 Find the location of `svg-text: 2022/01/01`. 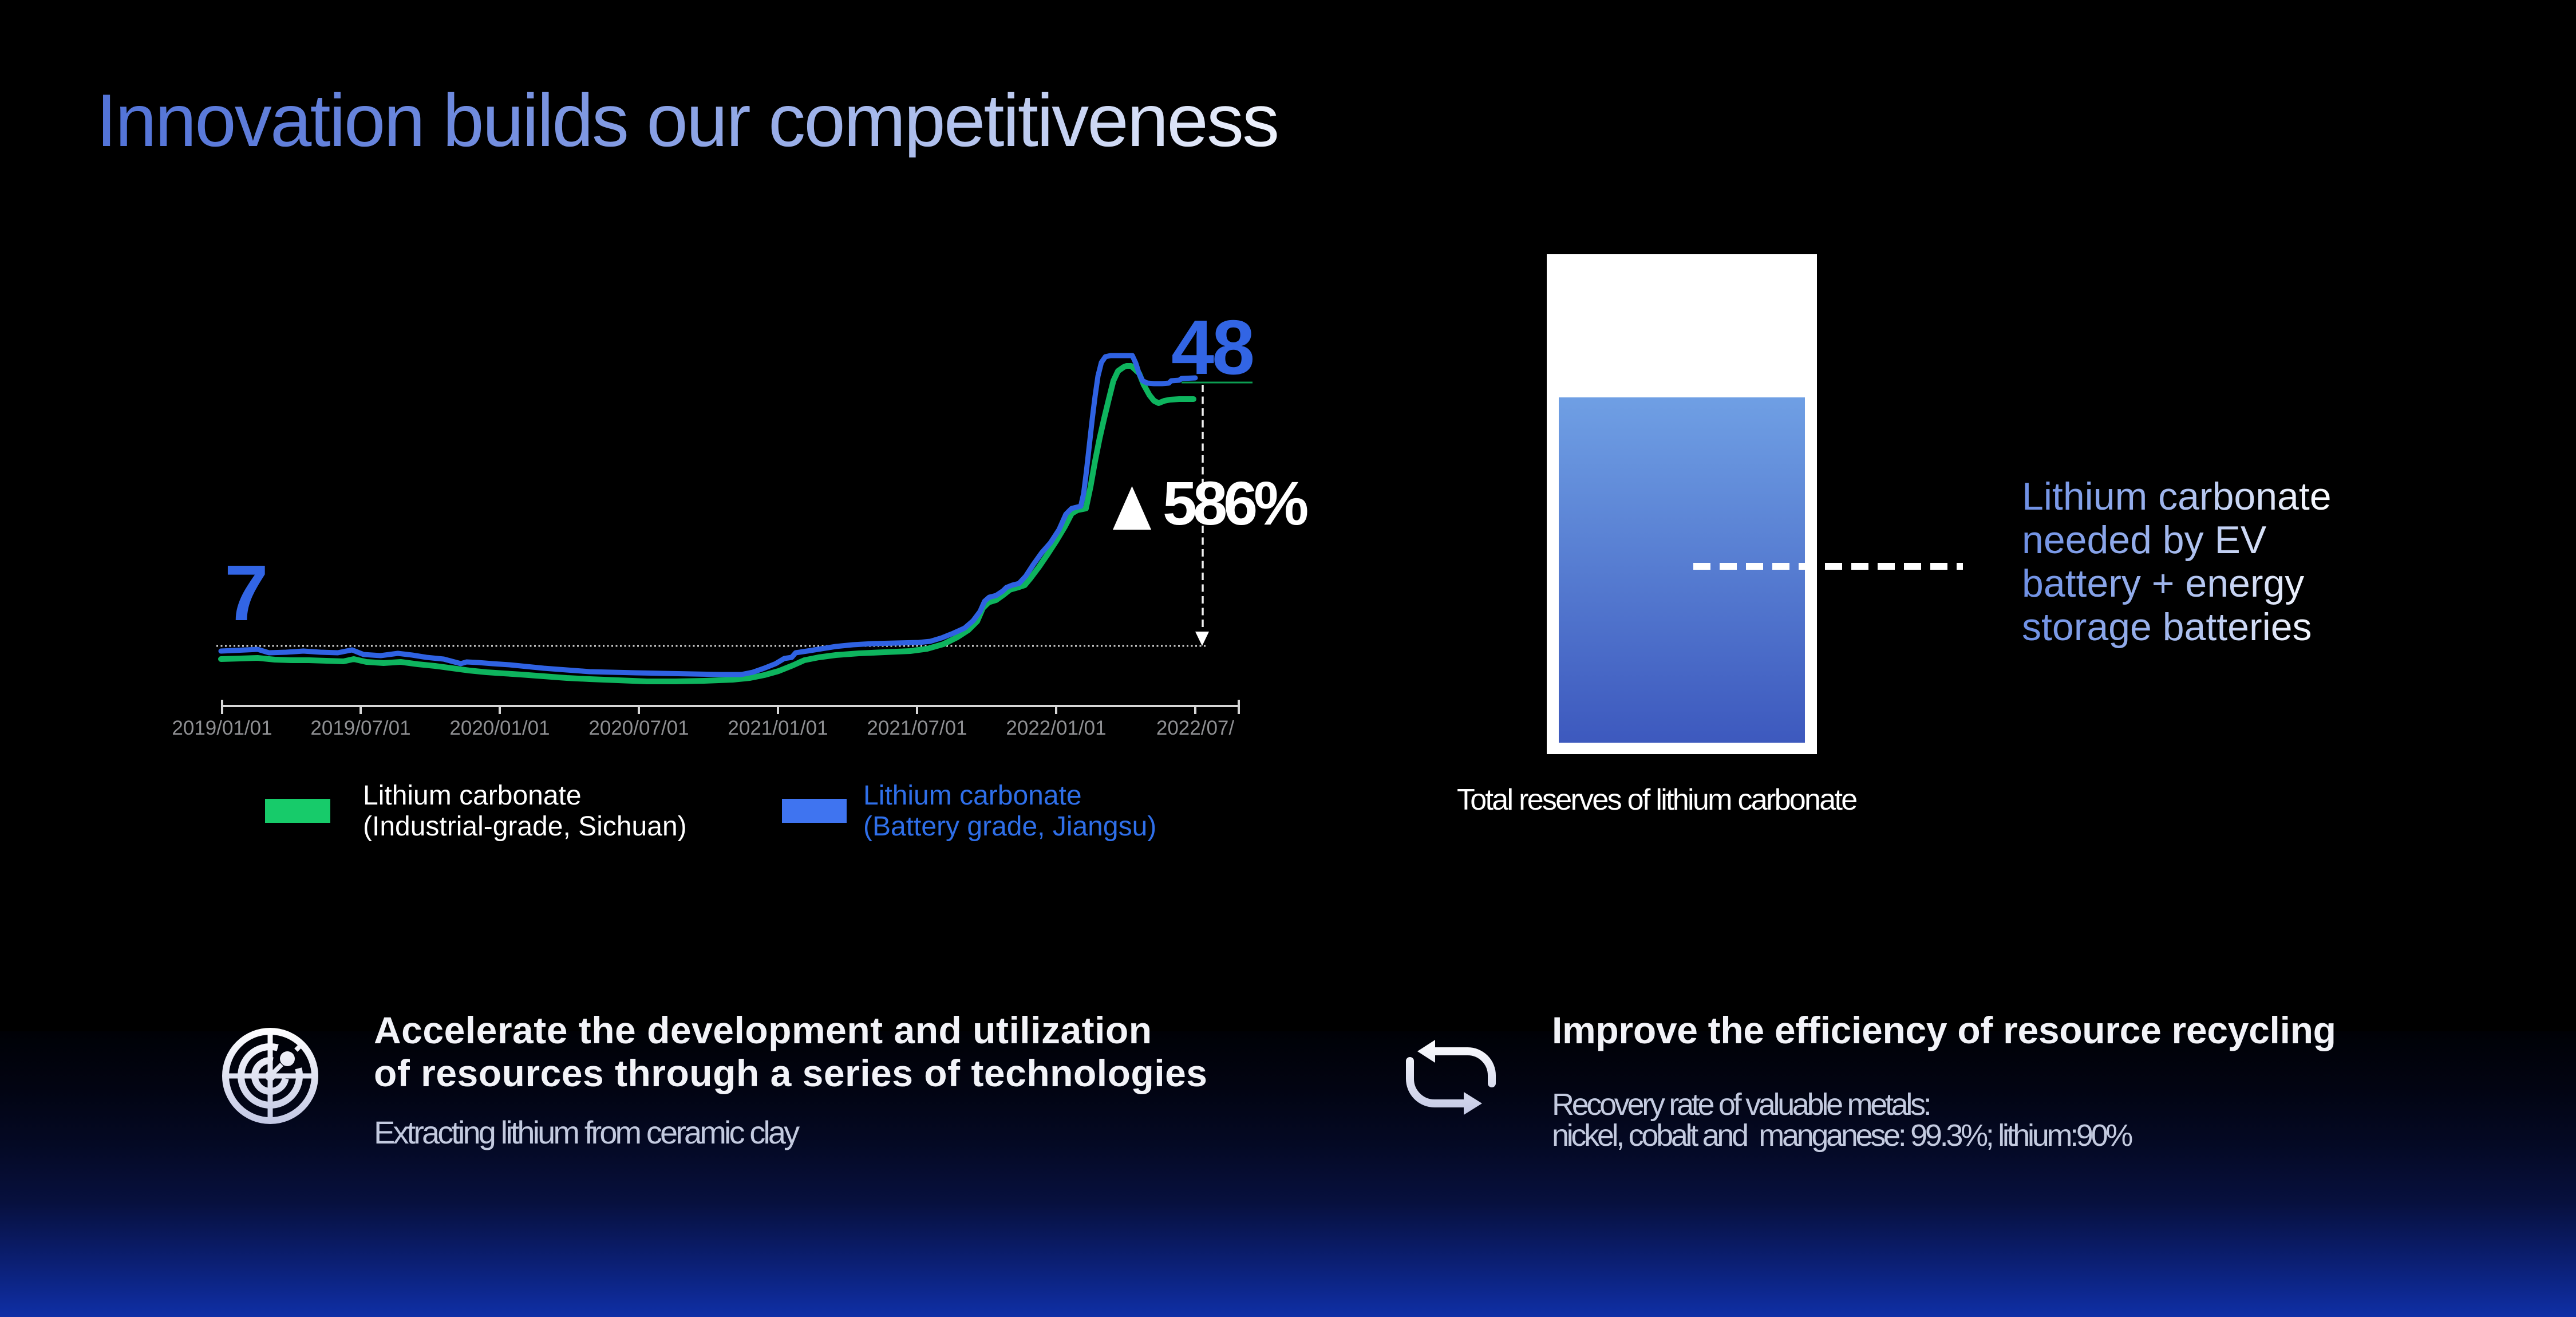

svg-text: 2022/01/01 is located at coordinates (1056, 728).